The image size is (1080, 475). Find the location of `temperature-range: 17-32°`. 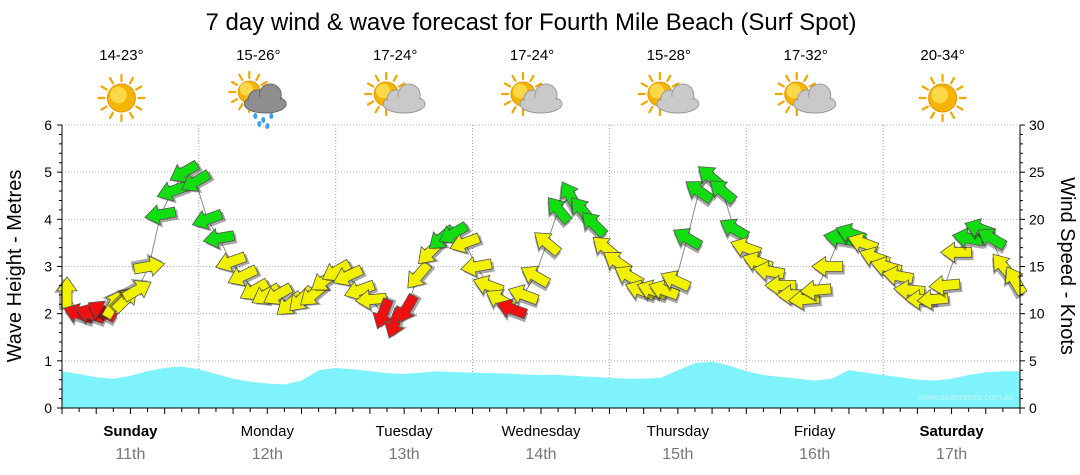

temperature-range: 17-32° is located at coordinates (806, 55).